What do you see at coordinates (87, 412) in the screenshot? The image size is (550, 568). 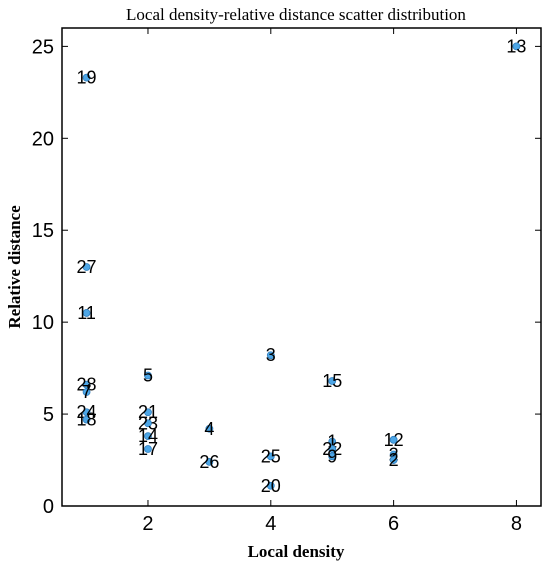 I see `data-point-label: 24` at bounding box center [87, 412].